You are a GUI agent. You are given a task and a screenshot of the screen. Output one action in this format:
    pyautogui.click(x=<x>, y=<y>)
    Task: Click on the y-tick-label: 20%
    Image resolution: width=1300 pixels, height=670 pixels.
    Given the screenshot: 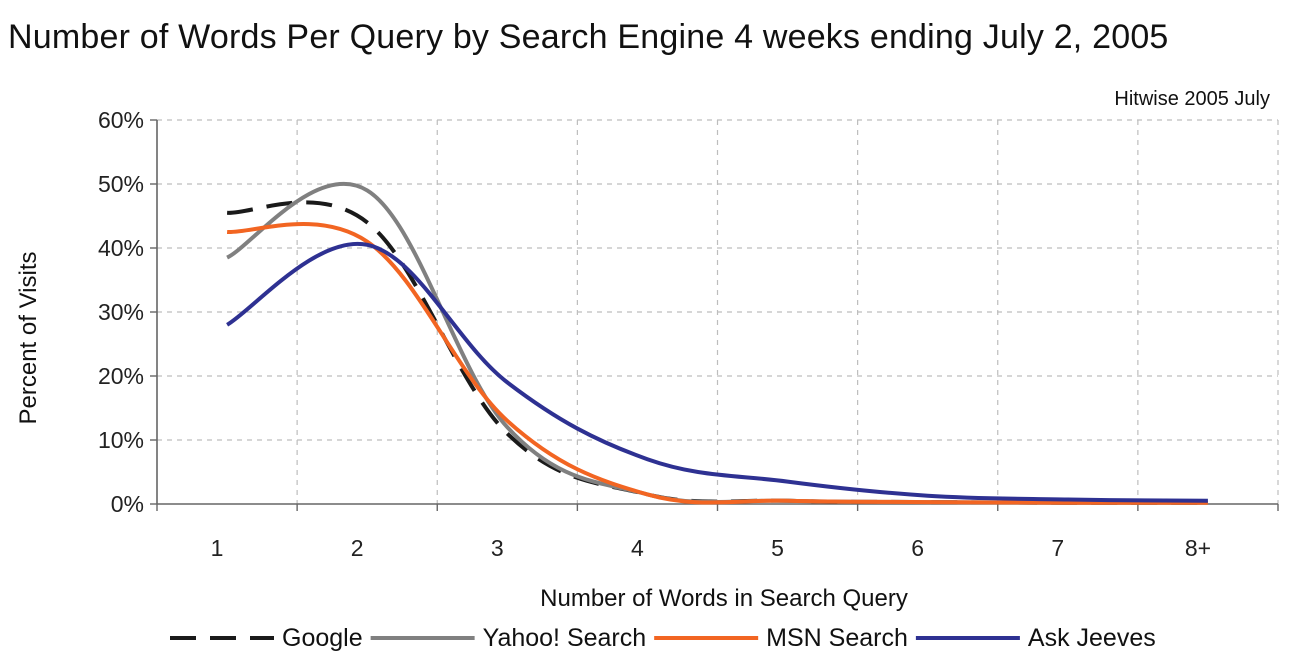 What is the action you would take?
    pyautogui.click(x=121, y=376)
    